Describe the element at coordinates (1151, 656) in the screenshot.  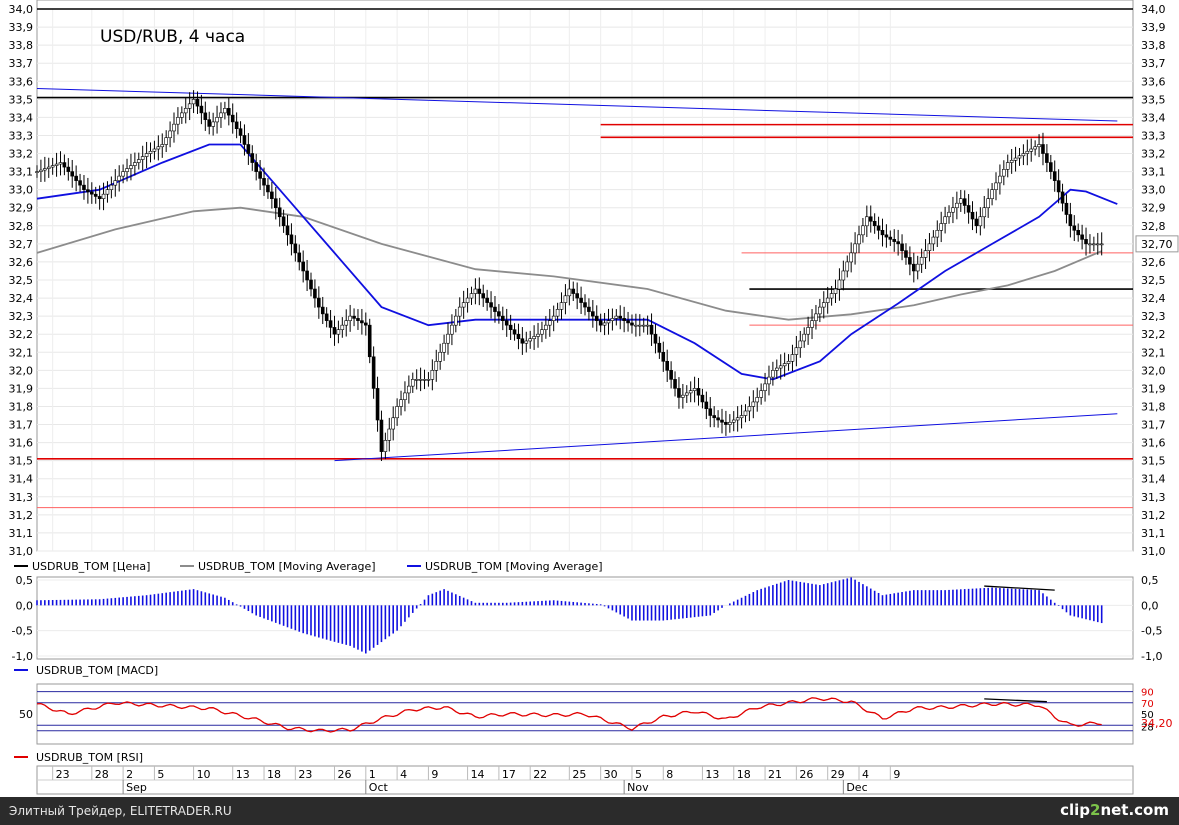
I see `macd-tick-right: -1,0` at that location.